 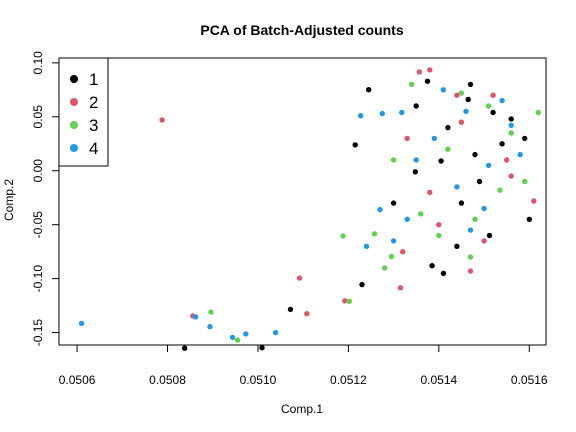 What do you see at coordinates (93, 148) in the screenshot?
I see `legend-label-4: 4` at bounding box center [93, 148].